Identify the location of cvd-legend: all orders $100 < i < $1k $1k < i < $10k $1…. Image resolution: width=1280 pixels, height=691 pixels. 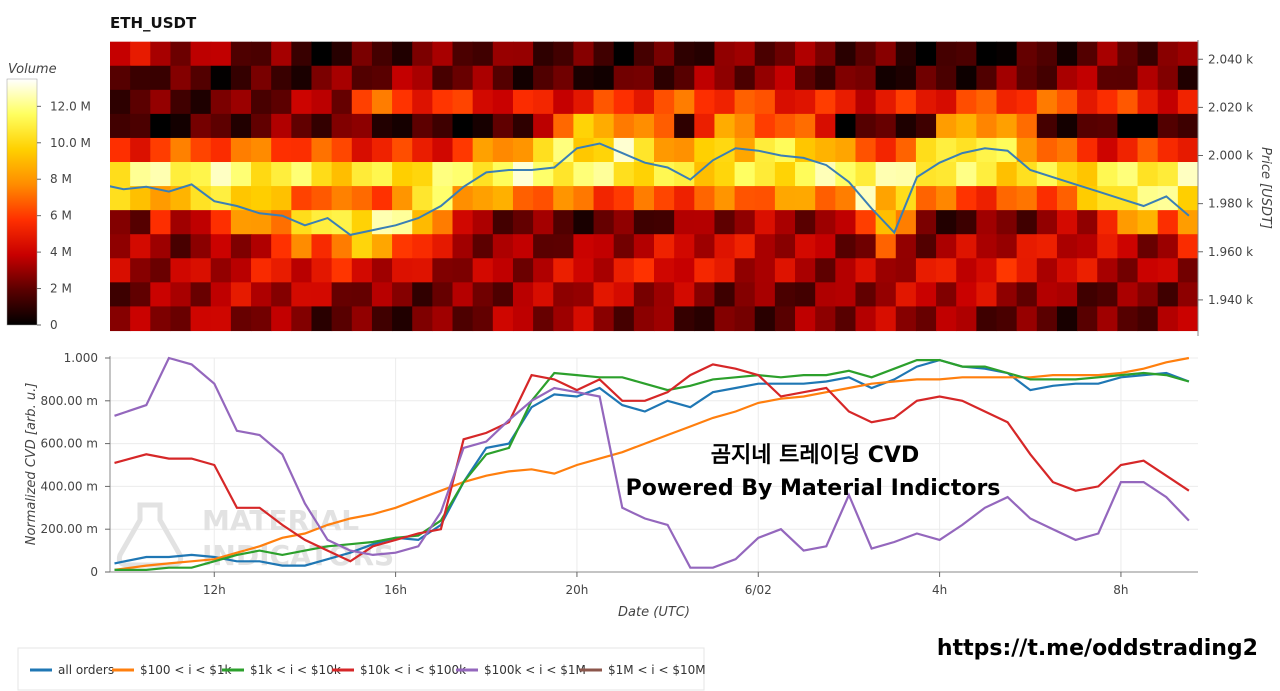
(361, 669).